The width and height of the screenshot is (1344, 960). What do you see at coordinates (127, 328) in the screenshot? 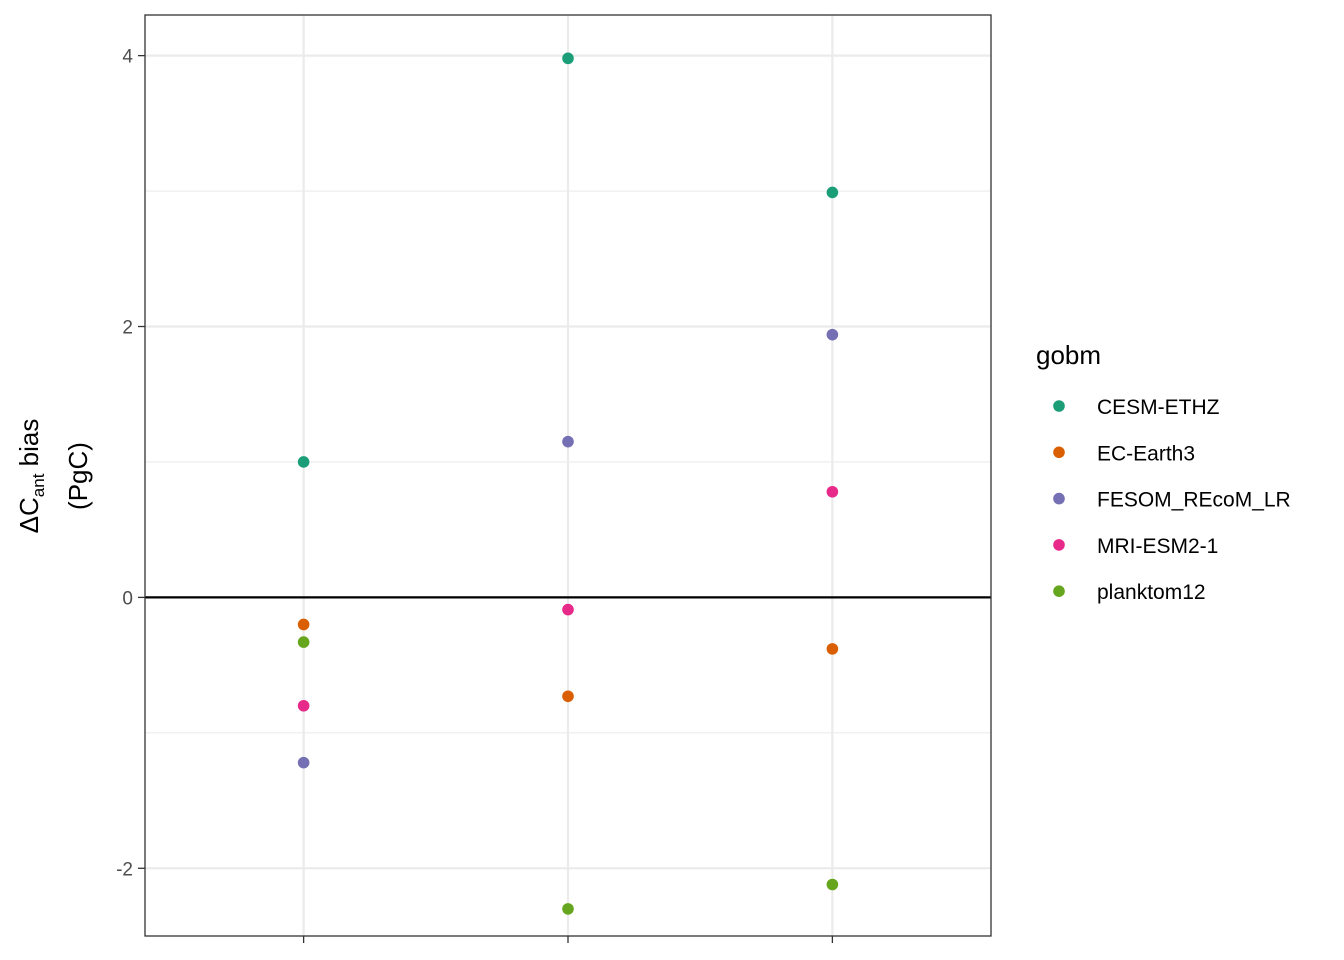
I see `y-tick-label: 2` at bounding box center [127, 328].